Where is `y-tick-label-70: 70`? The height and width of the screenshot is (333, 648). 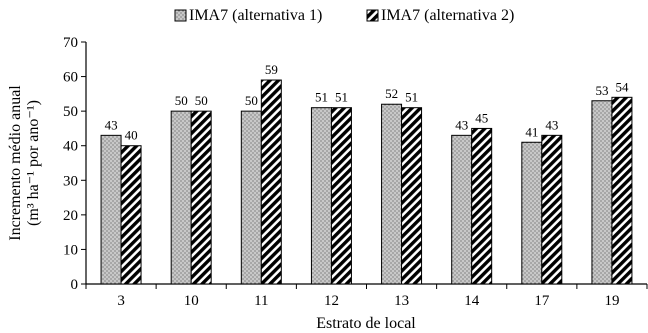
y-tick-label-70: 70 is located at coordinates (70, 43).